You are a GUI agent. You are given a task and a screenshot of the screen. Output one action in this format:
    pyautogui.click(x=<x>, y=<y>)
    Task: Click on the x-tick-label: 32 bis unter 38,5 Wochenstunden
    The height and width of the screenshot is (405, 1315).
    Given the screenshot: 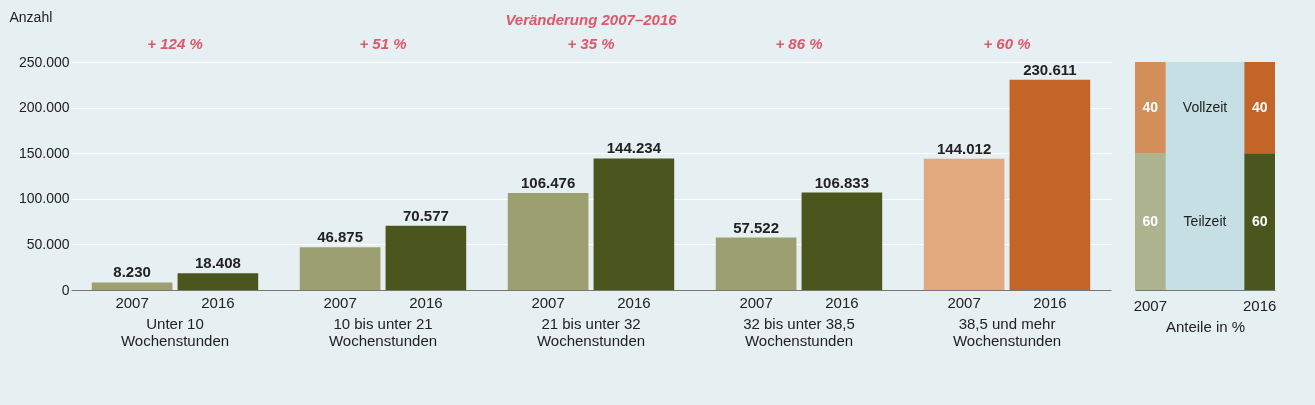 What is the action you would take?
    pyautogui.click(x=799, y=331)
    